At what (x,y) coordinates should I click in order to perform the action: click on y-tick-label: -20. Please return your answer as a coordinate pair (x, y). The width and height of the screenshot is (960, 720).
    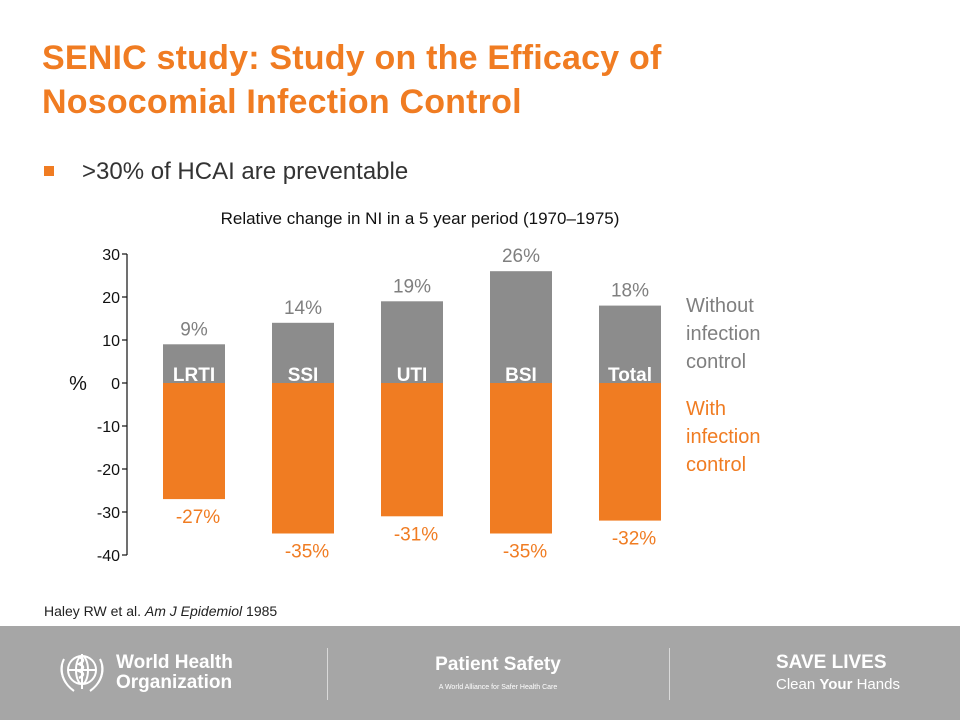
    Looking at the image, I should click on (108, 470).